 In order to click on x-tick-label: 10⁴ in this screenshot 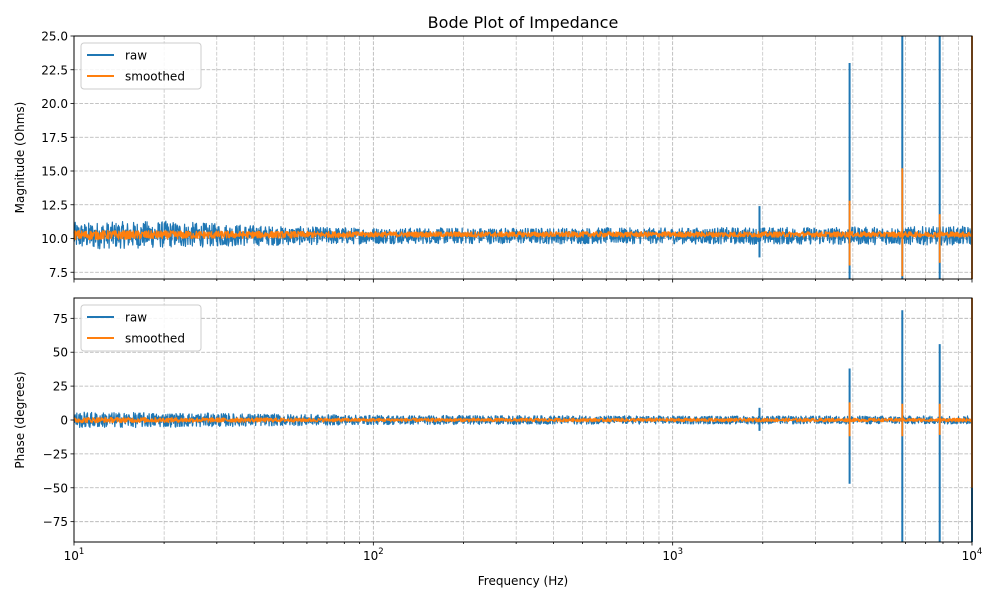, I will do `click(972, 555)`.